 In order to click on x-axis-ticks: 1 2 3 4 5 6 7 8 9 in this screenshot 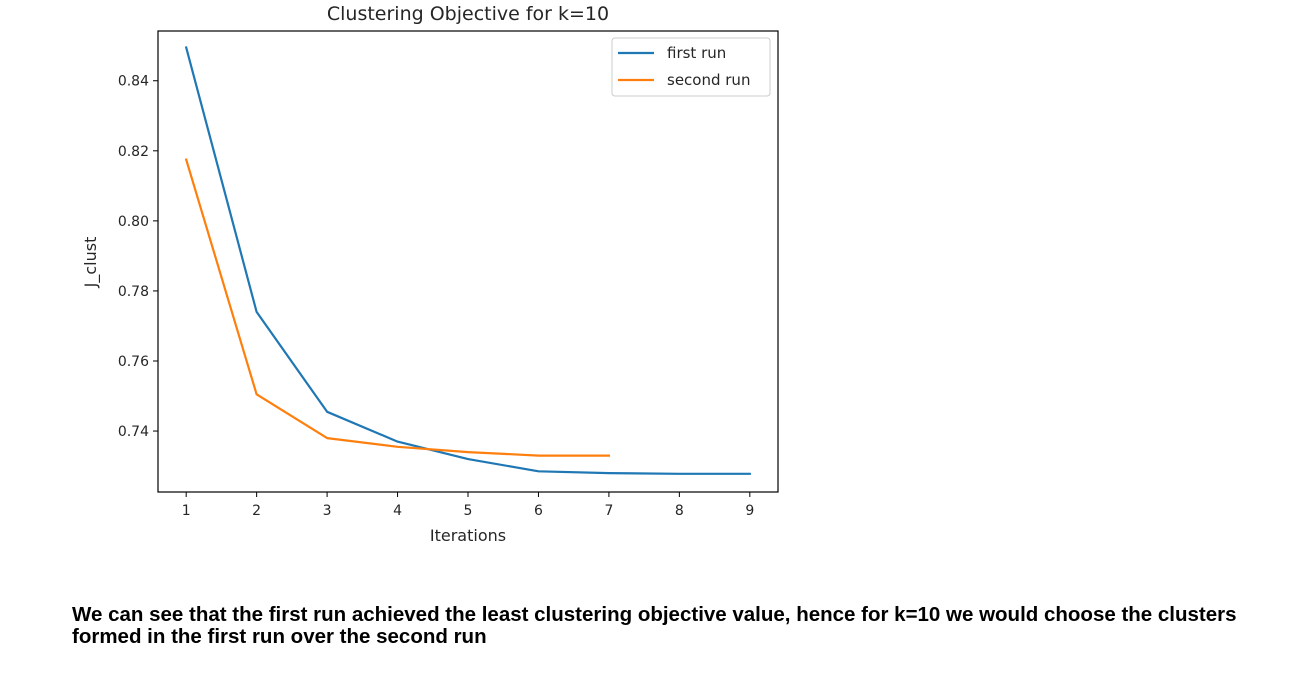, I will do `click(468, 505)`.